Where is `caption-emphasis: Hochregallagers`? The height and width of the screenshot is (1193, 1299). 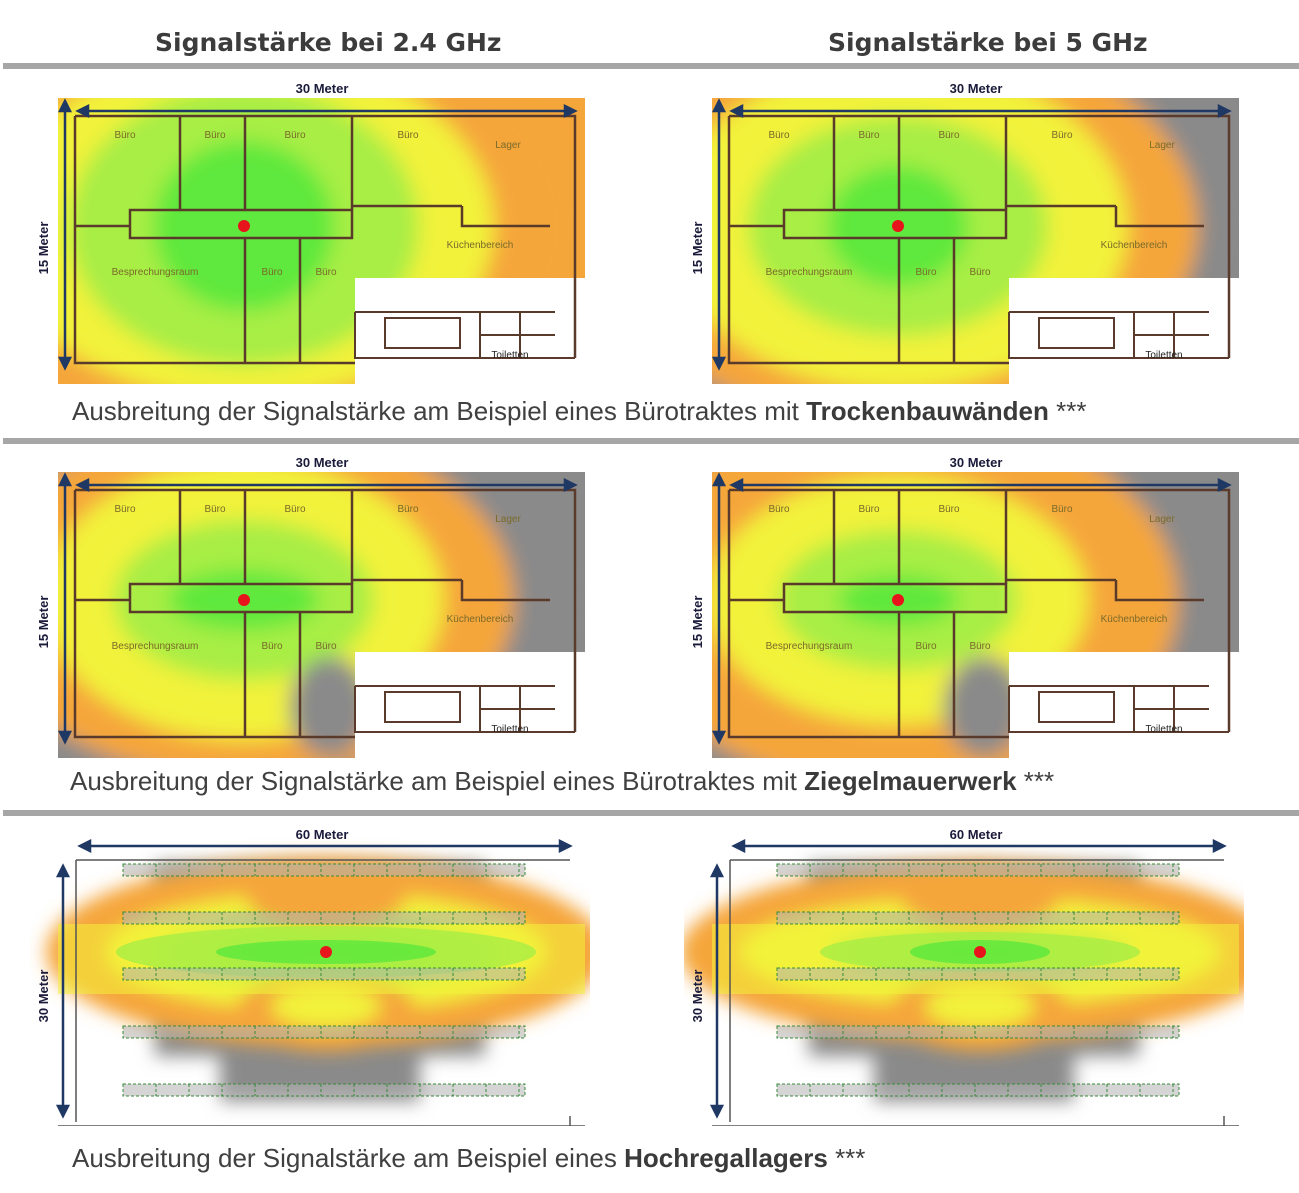 caption-emphasis: Hochregallagers is located at coordinates (726, 1158).